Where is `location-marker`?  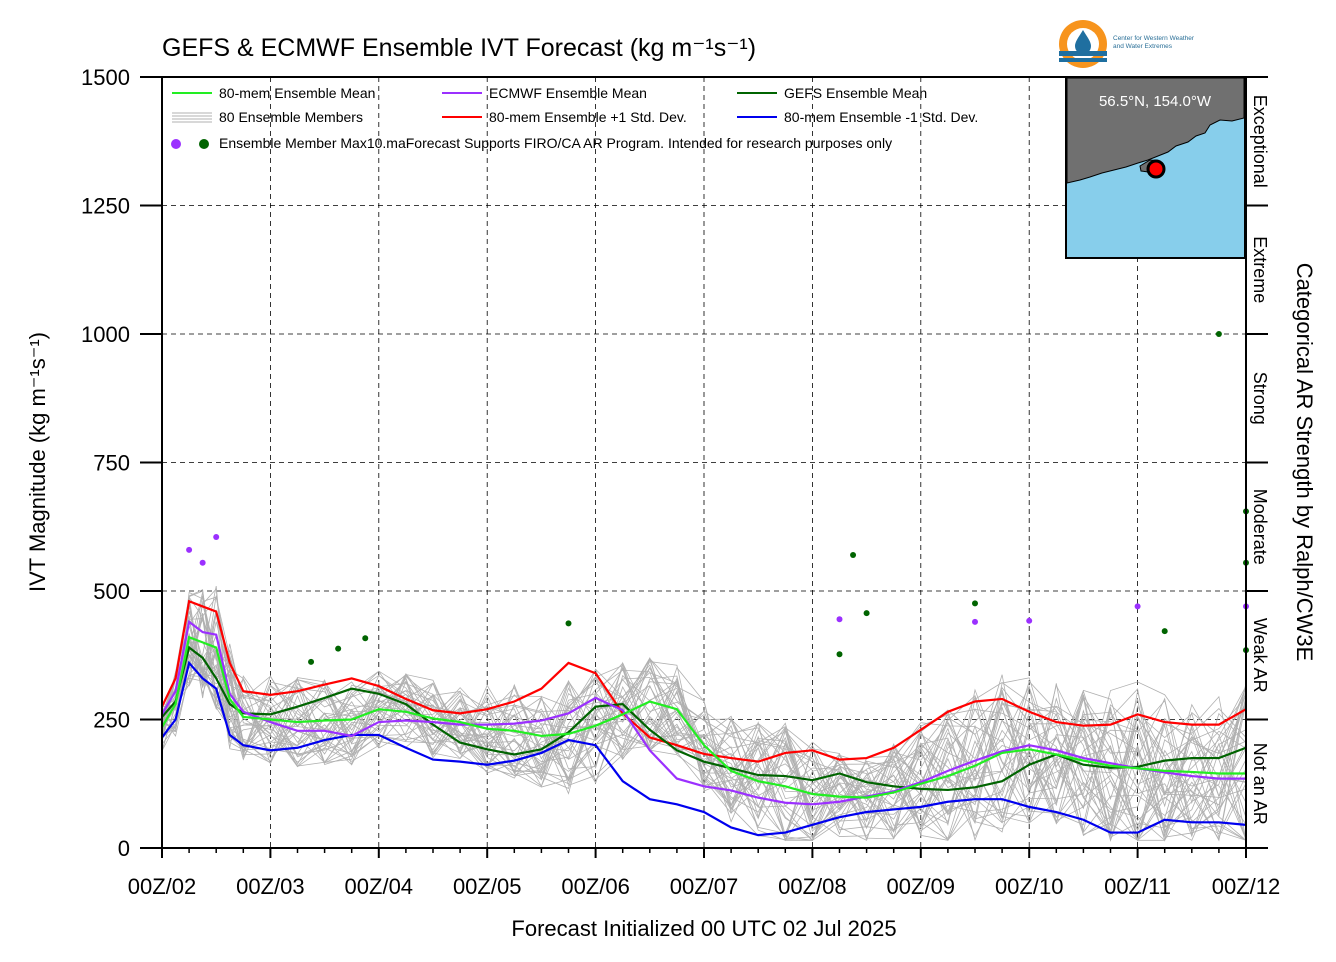 location-marker is located at coordinates (1156, 169).